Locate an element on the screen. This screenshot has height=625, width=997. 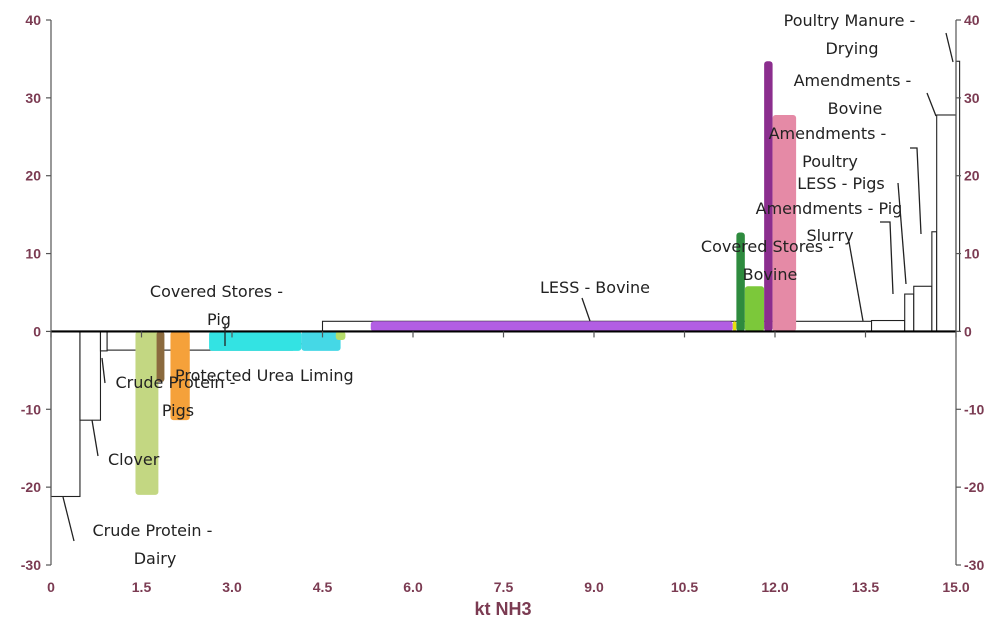
annotation-line: Poultry Manure - is located at coordinates (850, 20).